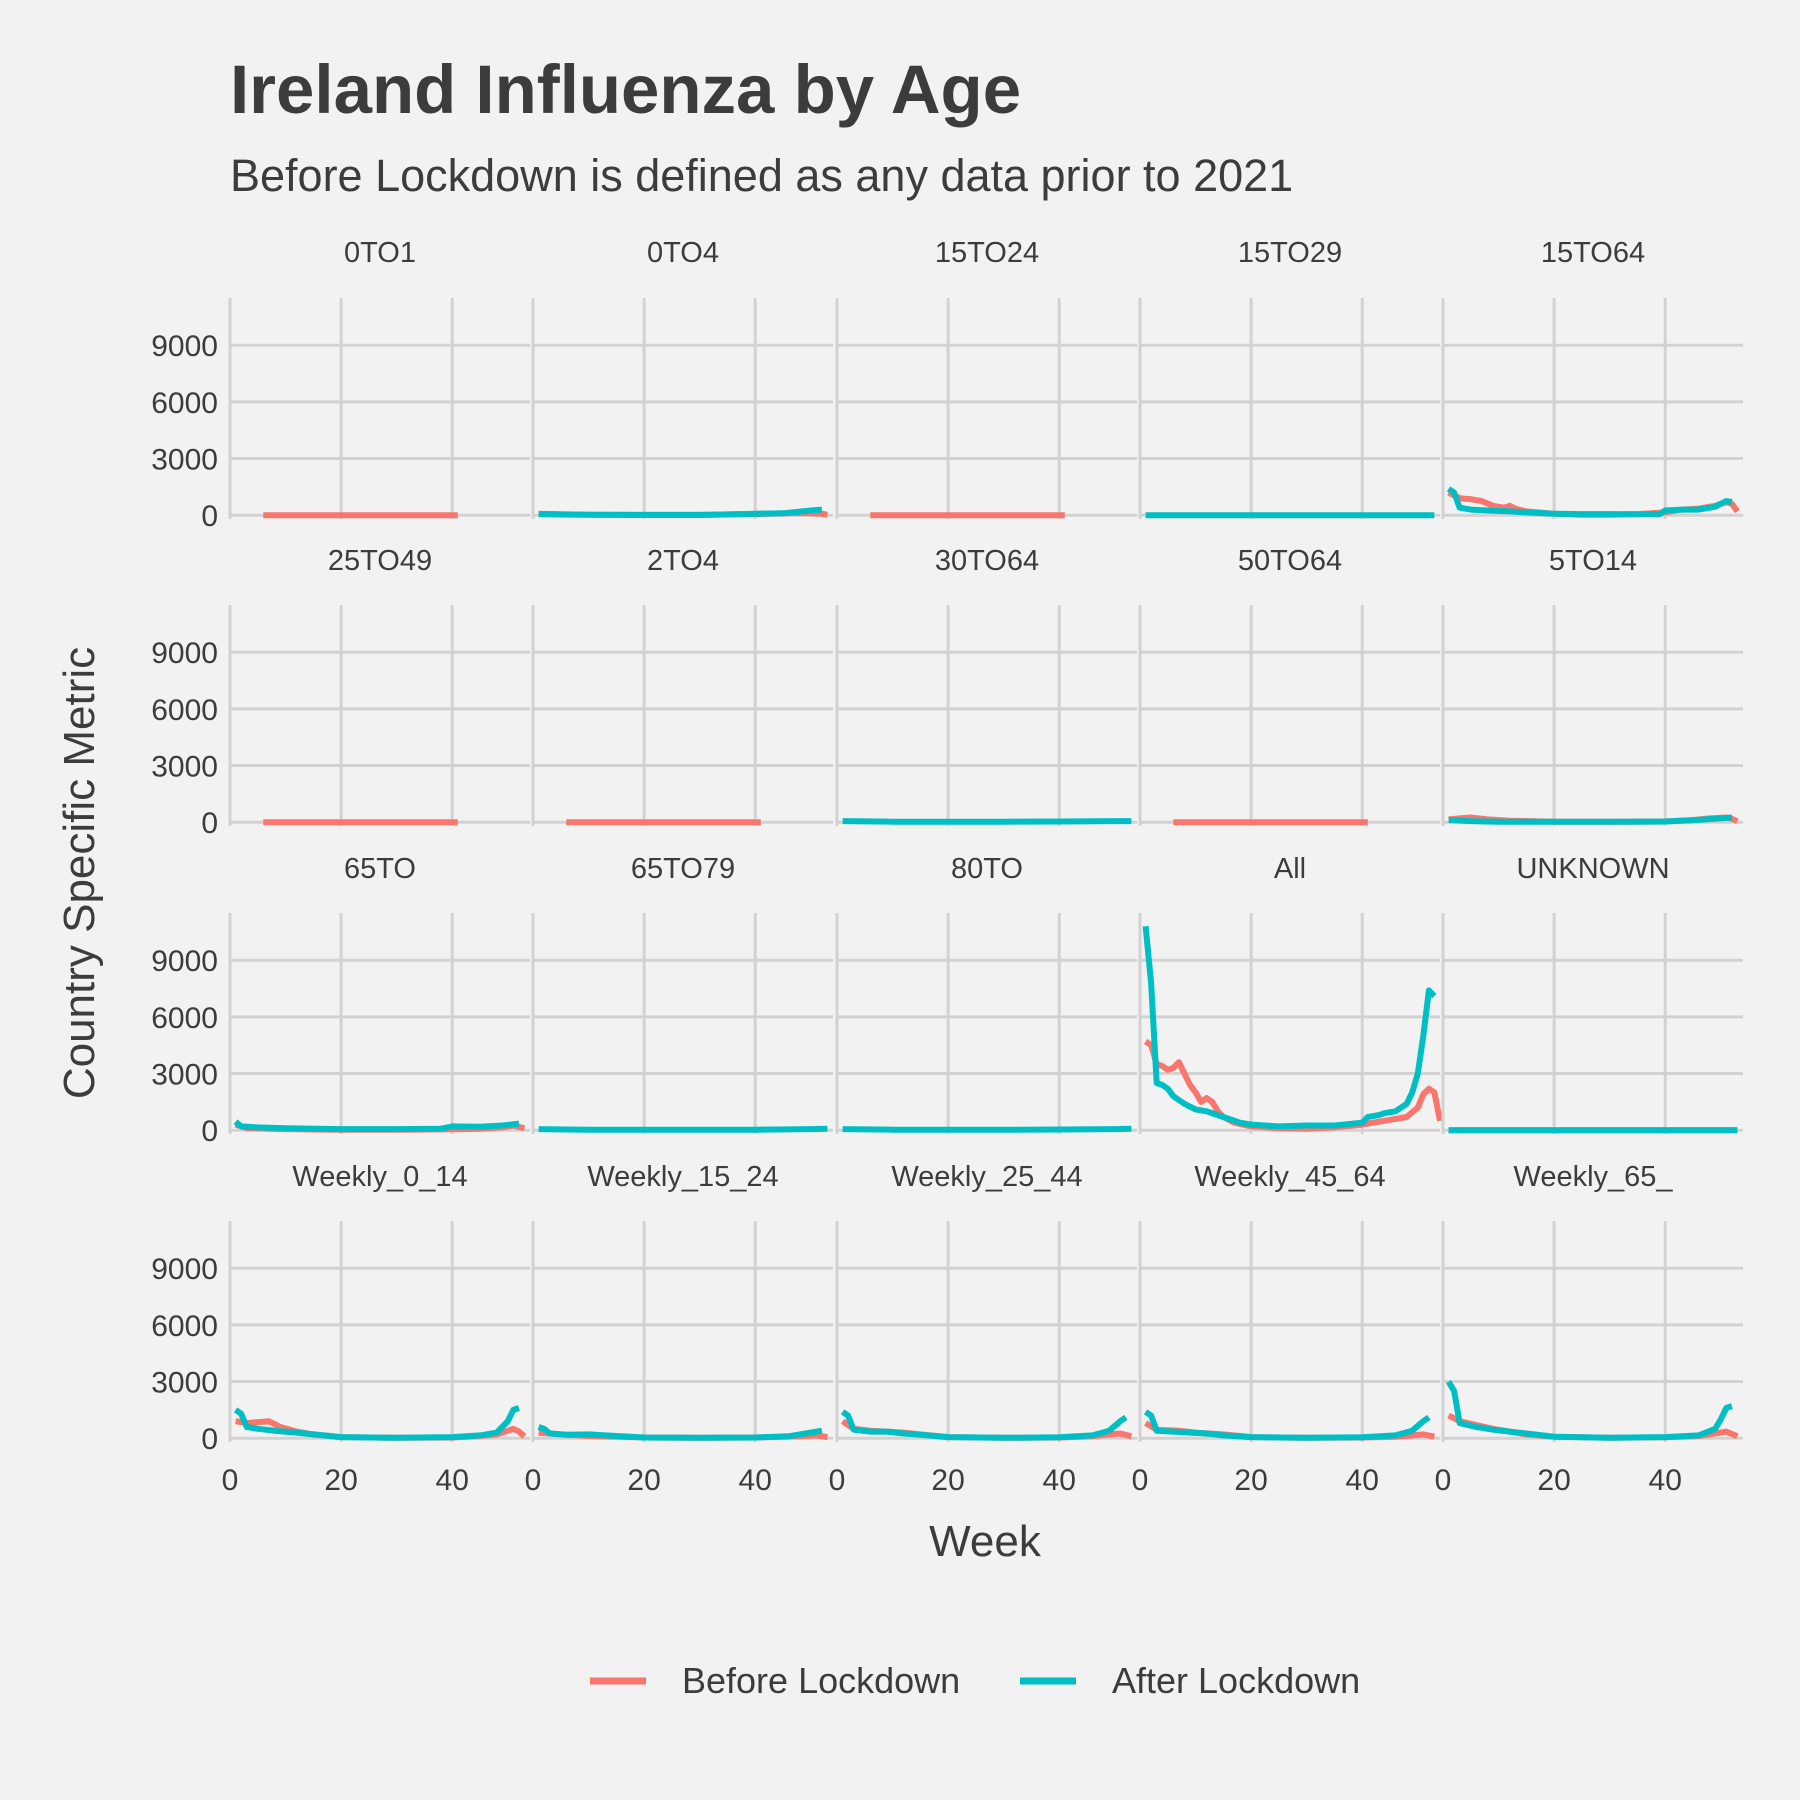 This screenshot has width=1800, height=1800. What do you see at coordinates (986, 378) in the screenshot?
I see `facet-panel: 15TO24` at bounding box center [986, 378].